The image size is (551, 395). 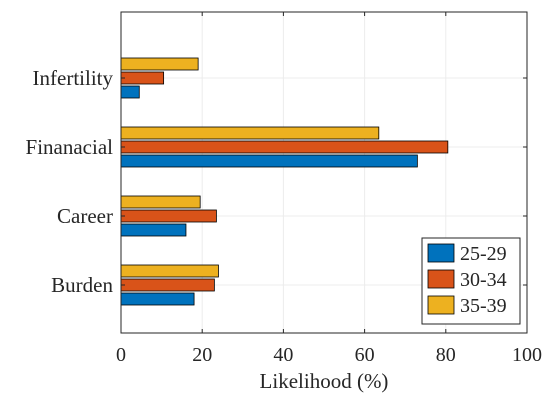 I want to click on legend-label: 35-39, so click(x=483, y=306).